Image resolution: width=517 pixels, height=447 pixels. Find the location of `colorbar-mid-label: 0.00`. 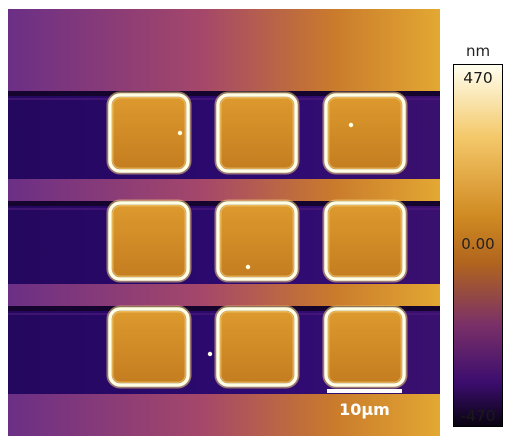

colorbar-mid-label: 0.00 is located at coordinates (478, 244).